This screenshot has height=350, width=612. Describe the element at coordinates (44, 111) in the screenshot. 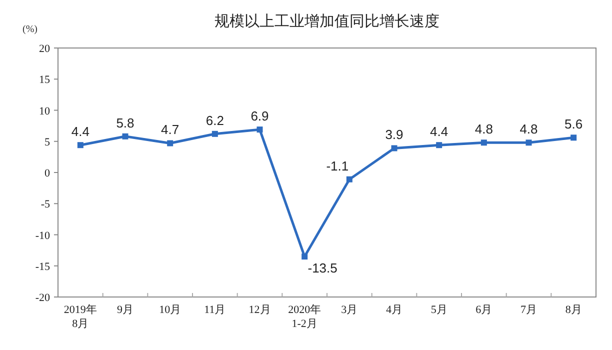

I see `y-tick-label: 10` at that location.